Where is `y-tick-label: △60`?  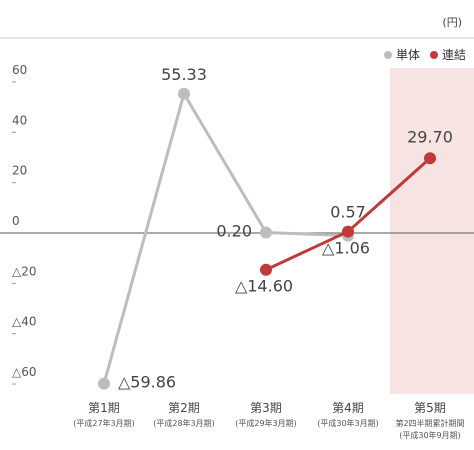 y-tick-label: △60 is located at coordinates (24, 372).